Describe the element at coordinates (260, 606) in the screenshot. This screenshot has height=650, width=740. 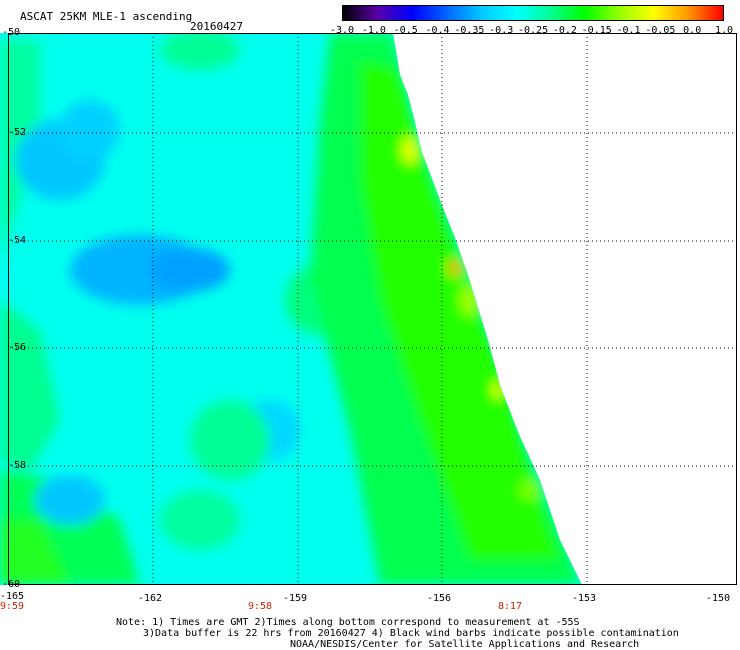
I see `time-label: 9:58` at that location.